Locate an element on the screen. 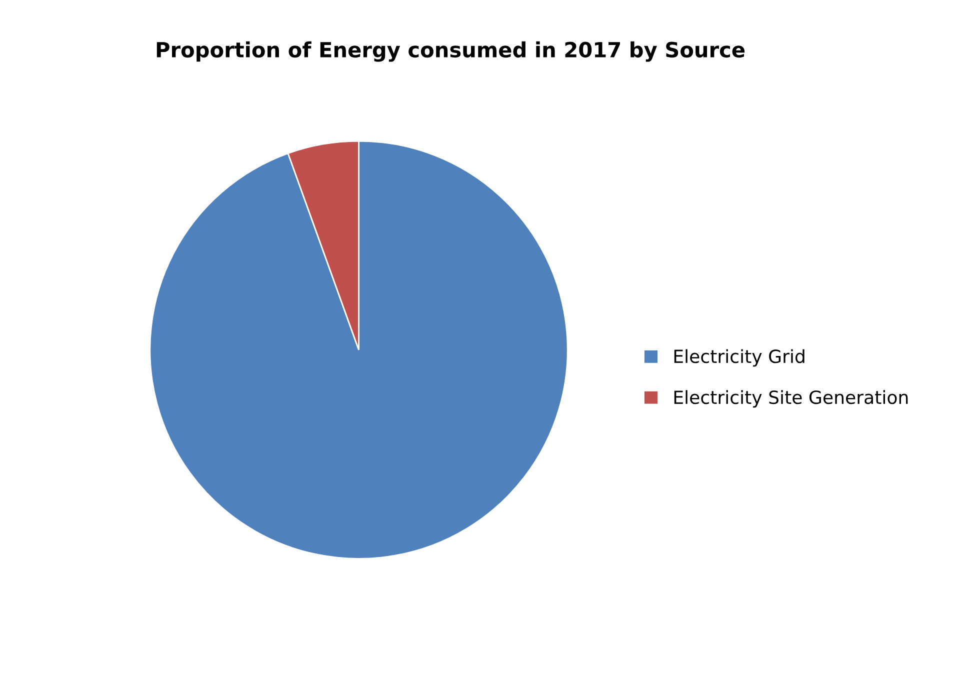  legend-label: Electricity Site Generation is located at coordinates (791, 399).